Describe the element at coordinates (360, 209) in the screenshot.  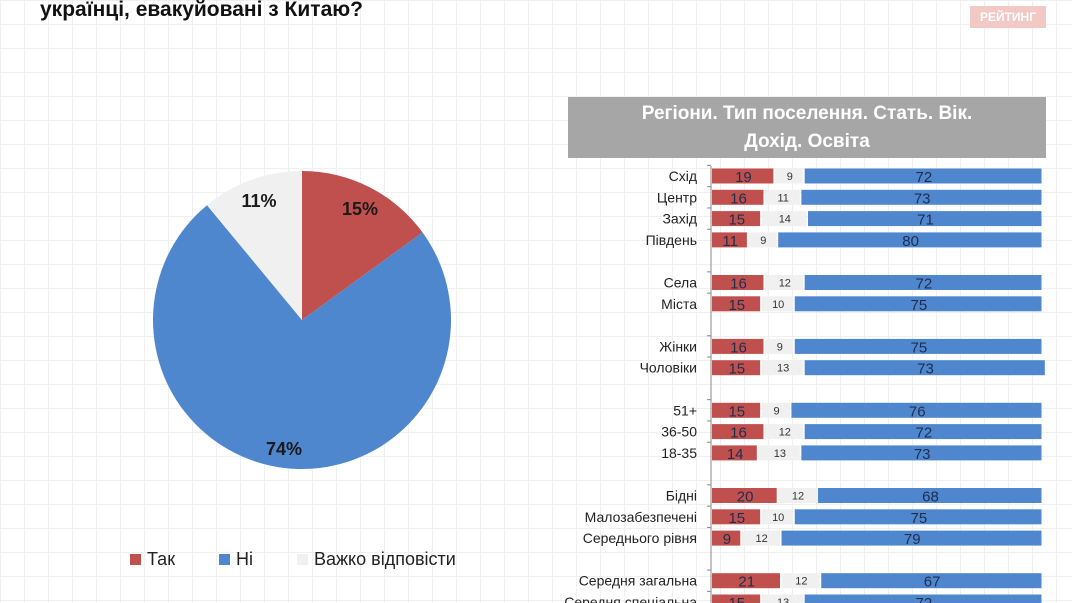
I see `pie-label-1: 15%` at that location.